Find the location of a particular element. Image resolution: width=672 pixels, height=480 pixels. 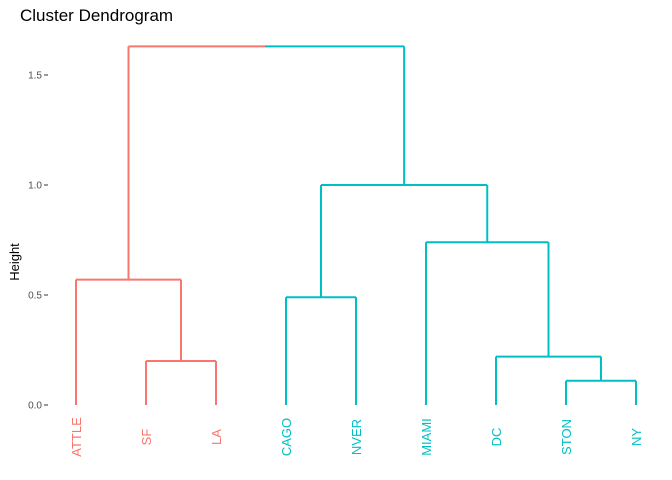

leaf-label-sf: SF is located at coordinates (146, 437).